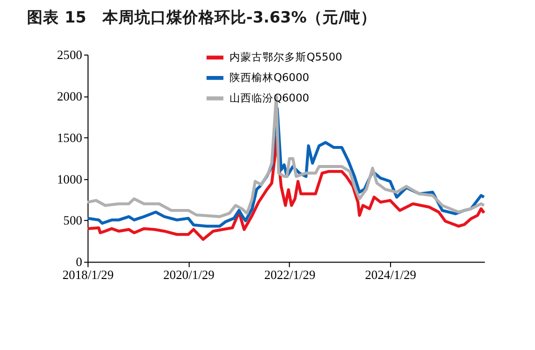 Image resolution: width=535 pixels, height=350 pixels. What do you see at coordinates (69, 96) in the screenshot?
I see `y-tick-label: 2000` at bounding box center [69, 96].